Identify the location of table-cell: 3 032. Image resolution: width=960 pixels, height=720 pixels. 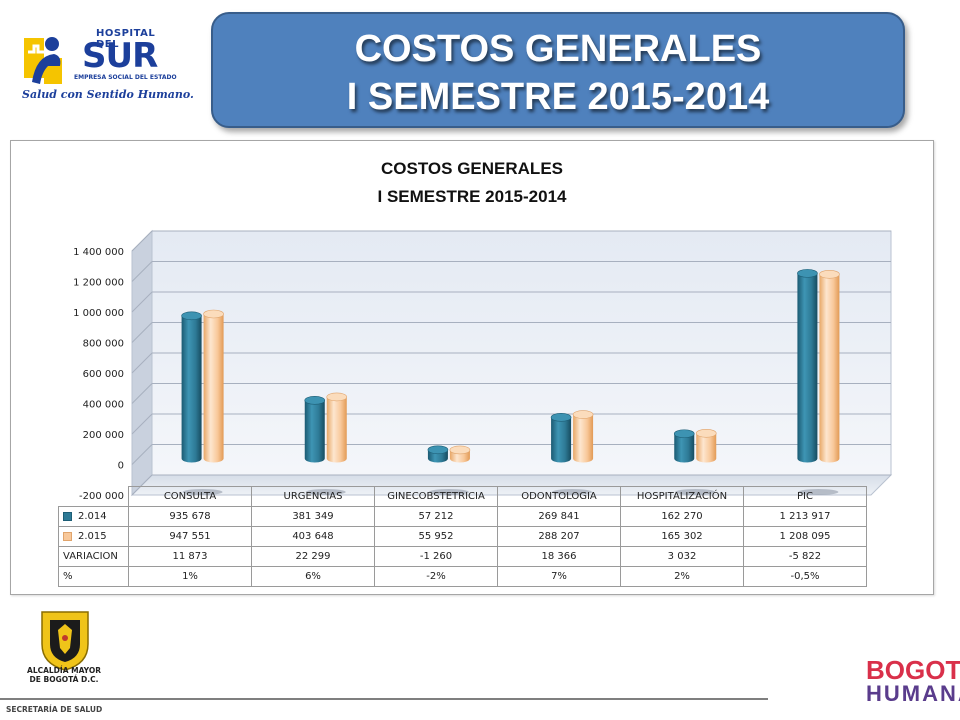
(682, 556).